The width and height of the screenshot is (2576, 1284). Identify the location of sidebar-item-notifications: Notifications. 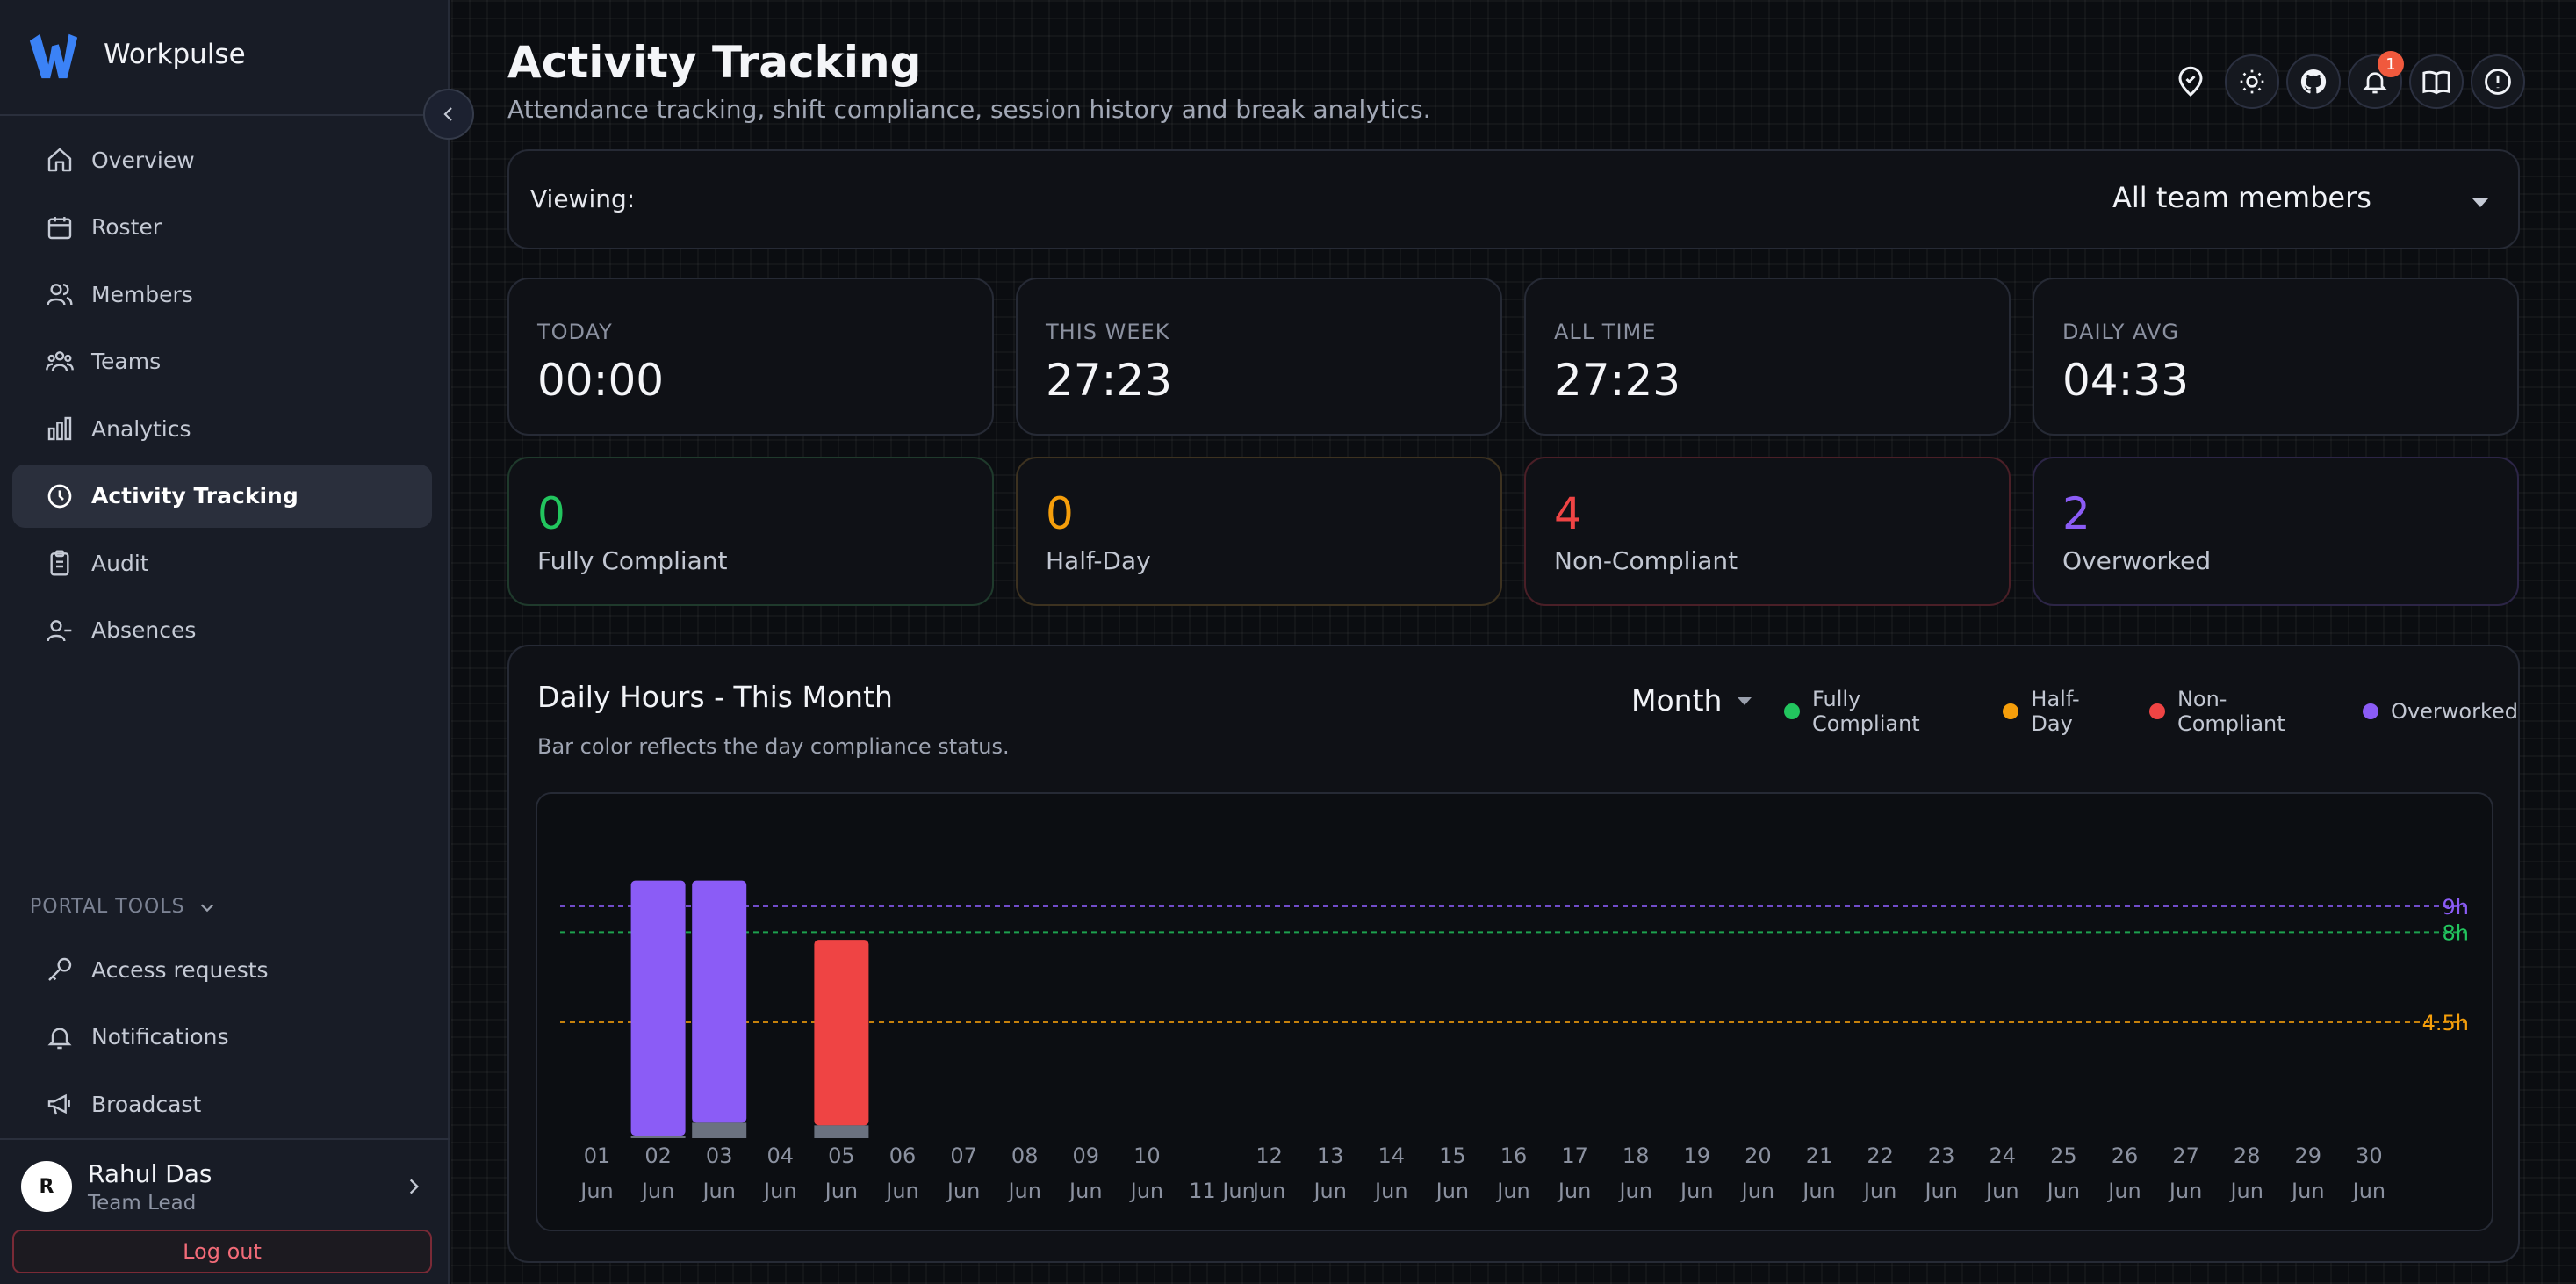
(222, 1037).